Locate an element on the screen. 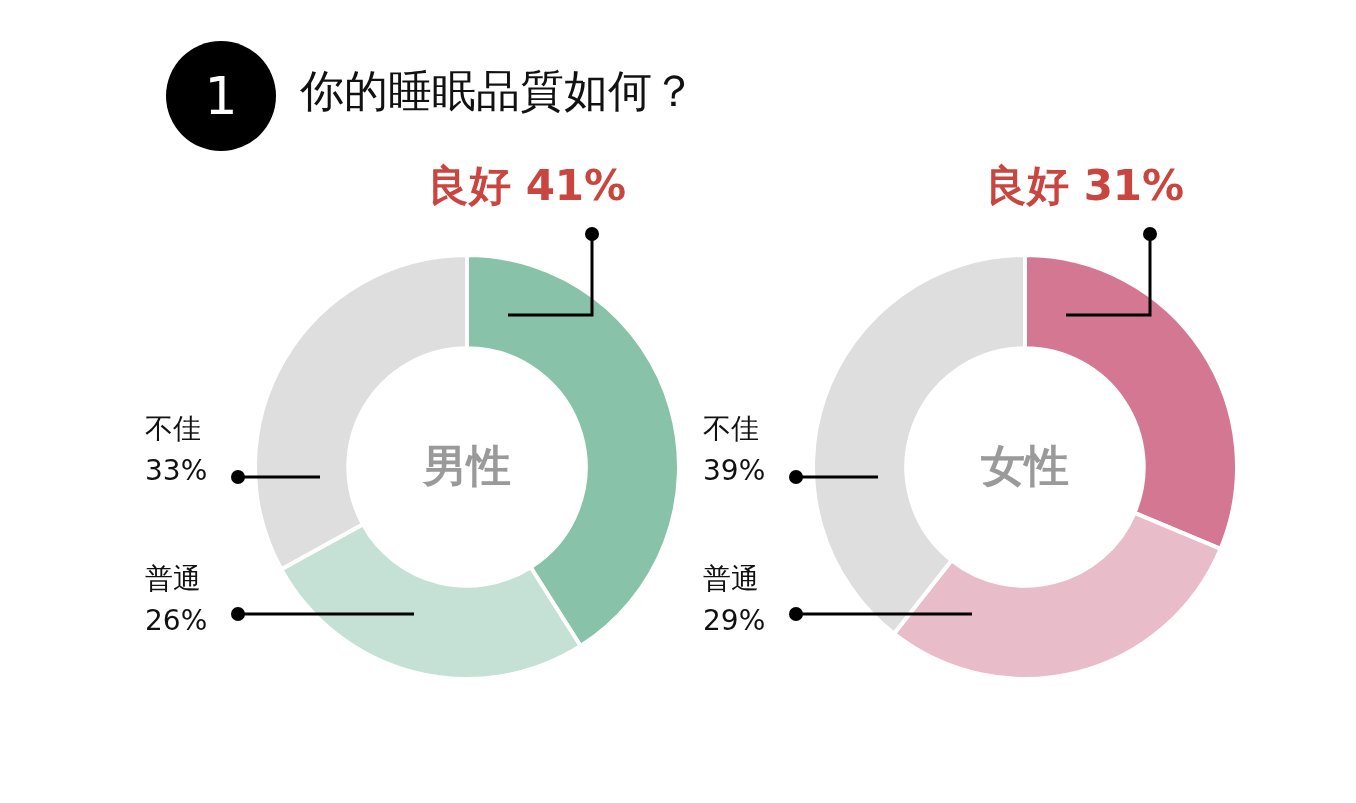  text: 你的睡眠品質如何？ is located at coordinates (498, 91).